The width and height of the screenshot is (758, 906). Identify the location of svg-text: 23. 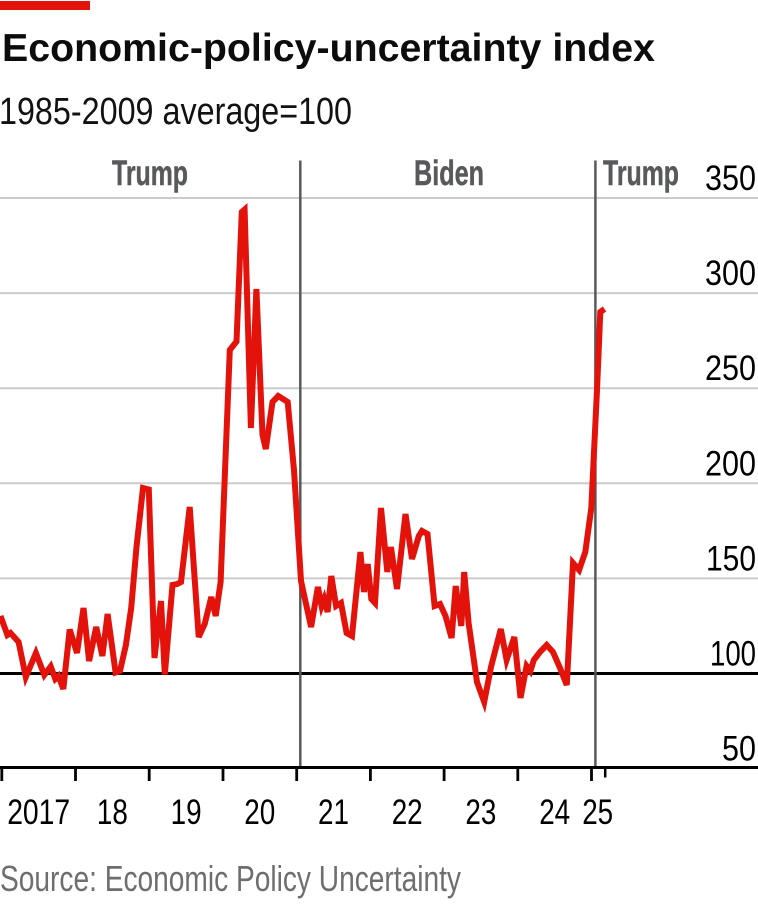
(480, 812).